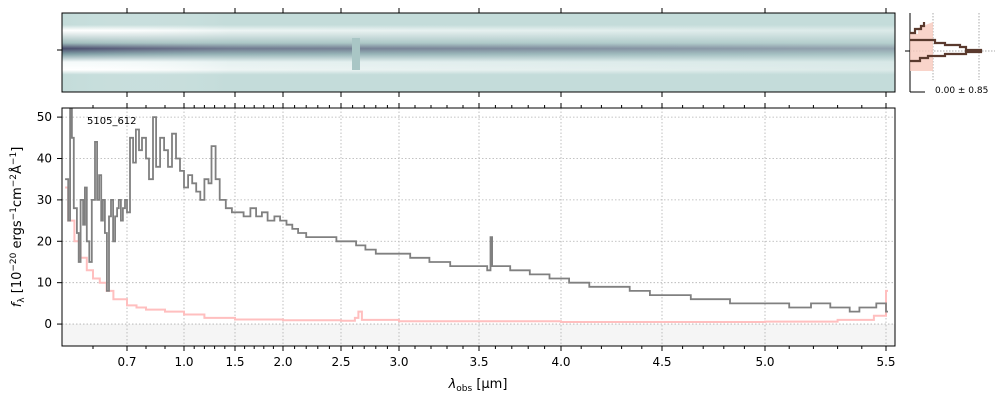 Image resolution: width=1000 pixels, height=400 pixels. What do you see at coordinates (44, 241) in the screenshot?
I see `y-tick-label: 20` at bounding box center [44, 241].